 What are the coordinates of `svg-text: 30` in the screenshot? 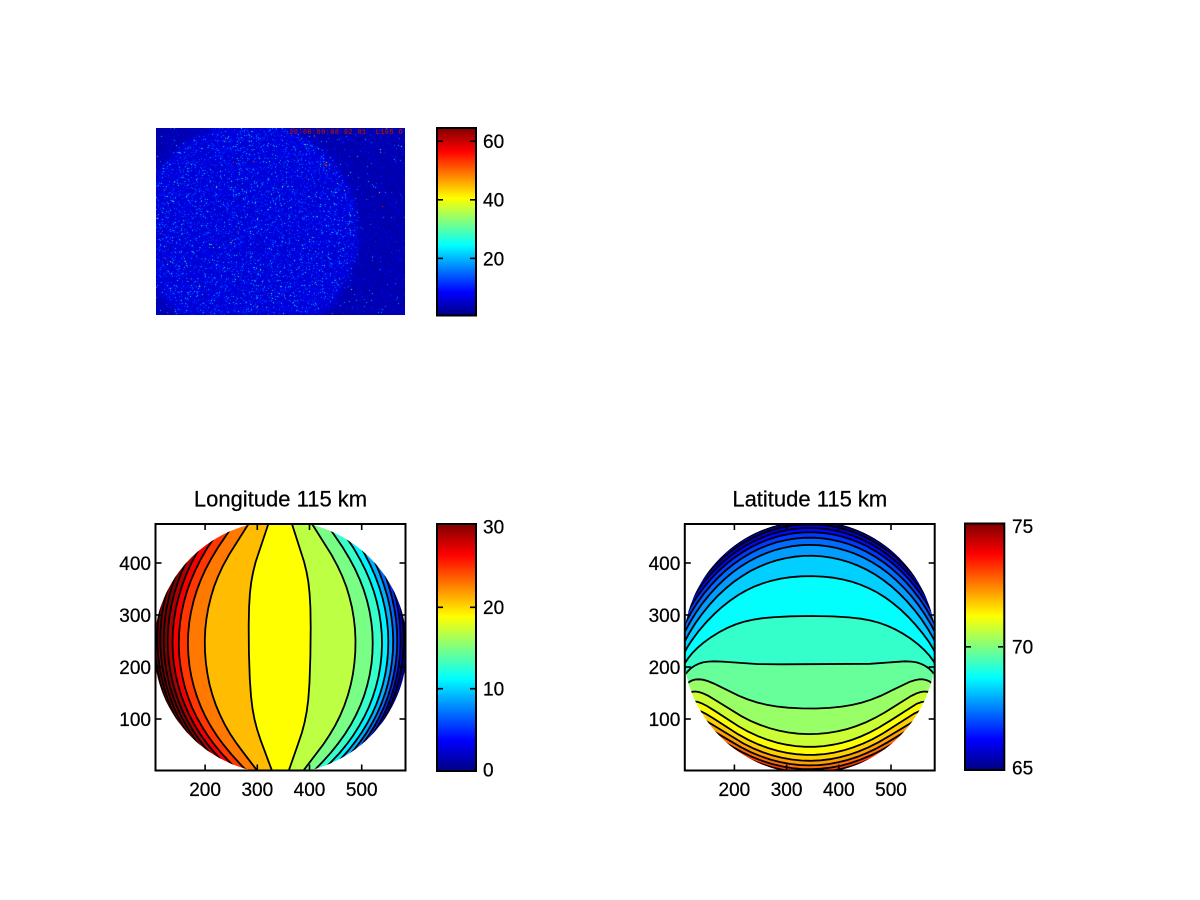 It's located at (493, 527).